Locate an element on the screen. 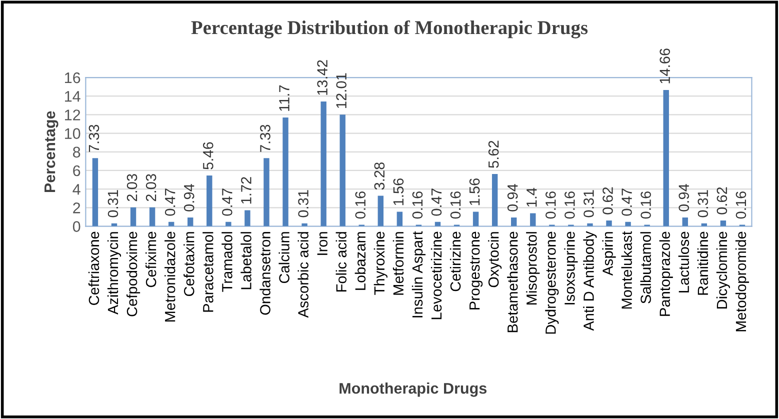 The height and width of the screenshot is (419, 779). x-tick-label: Oxytocin is located at coordinates (495, 260).